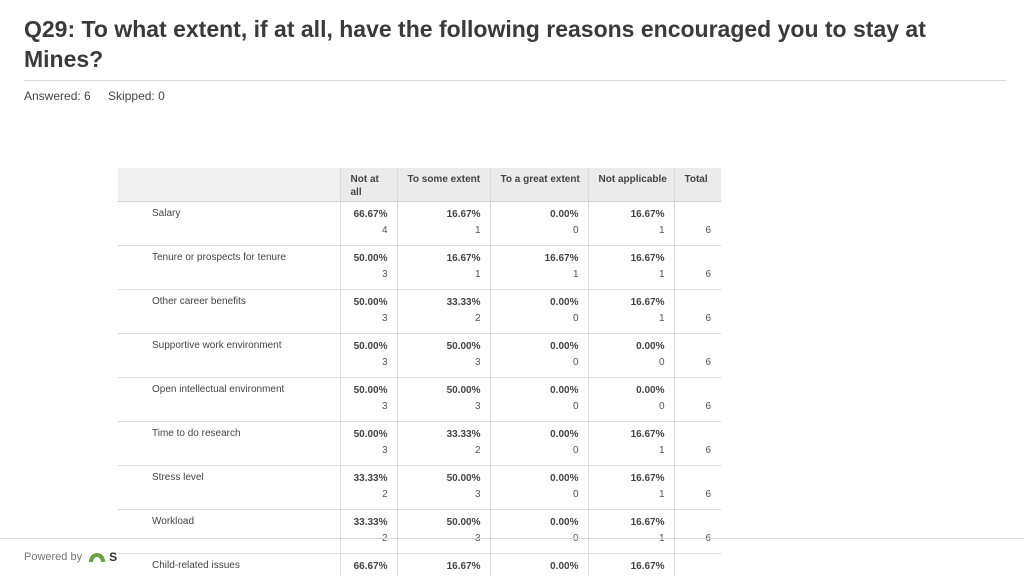 The height and width of the screenshot is (576, 1024). I want to click on header-cell: Not applicable, so click(631, 185).